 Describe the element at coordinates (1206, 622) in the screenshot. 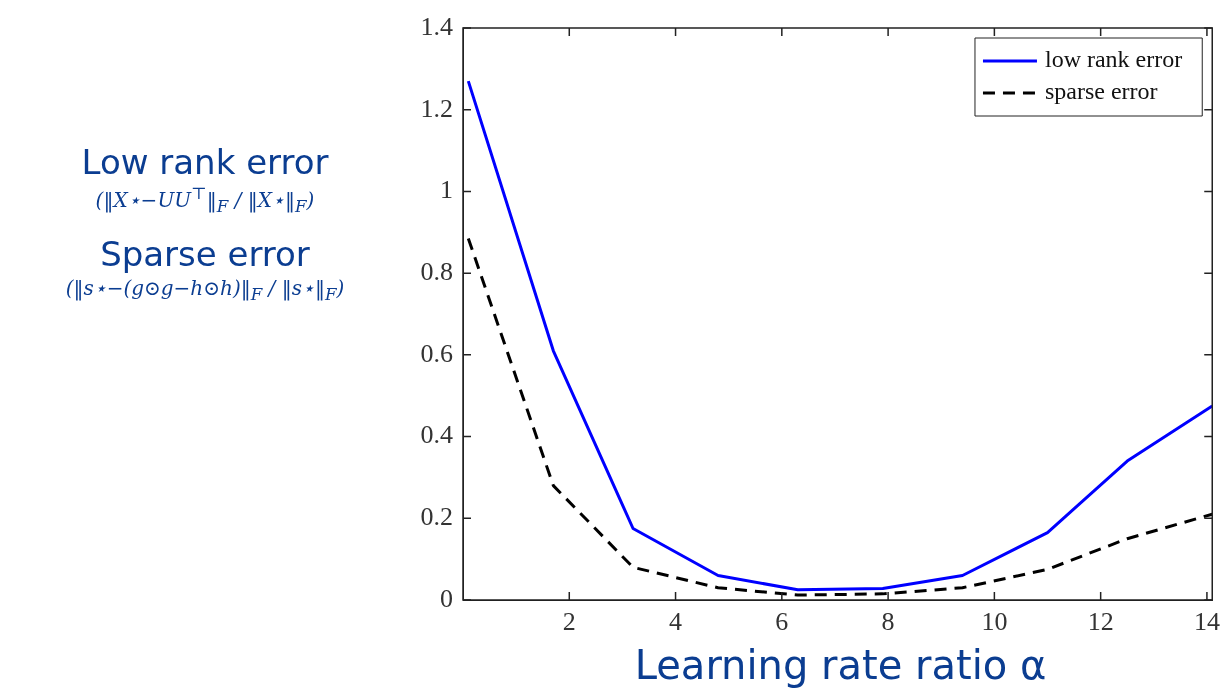

I see `x-tick-label: 14` at that location.